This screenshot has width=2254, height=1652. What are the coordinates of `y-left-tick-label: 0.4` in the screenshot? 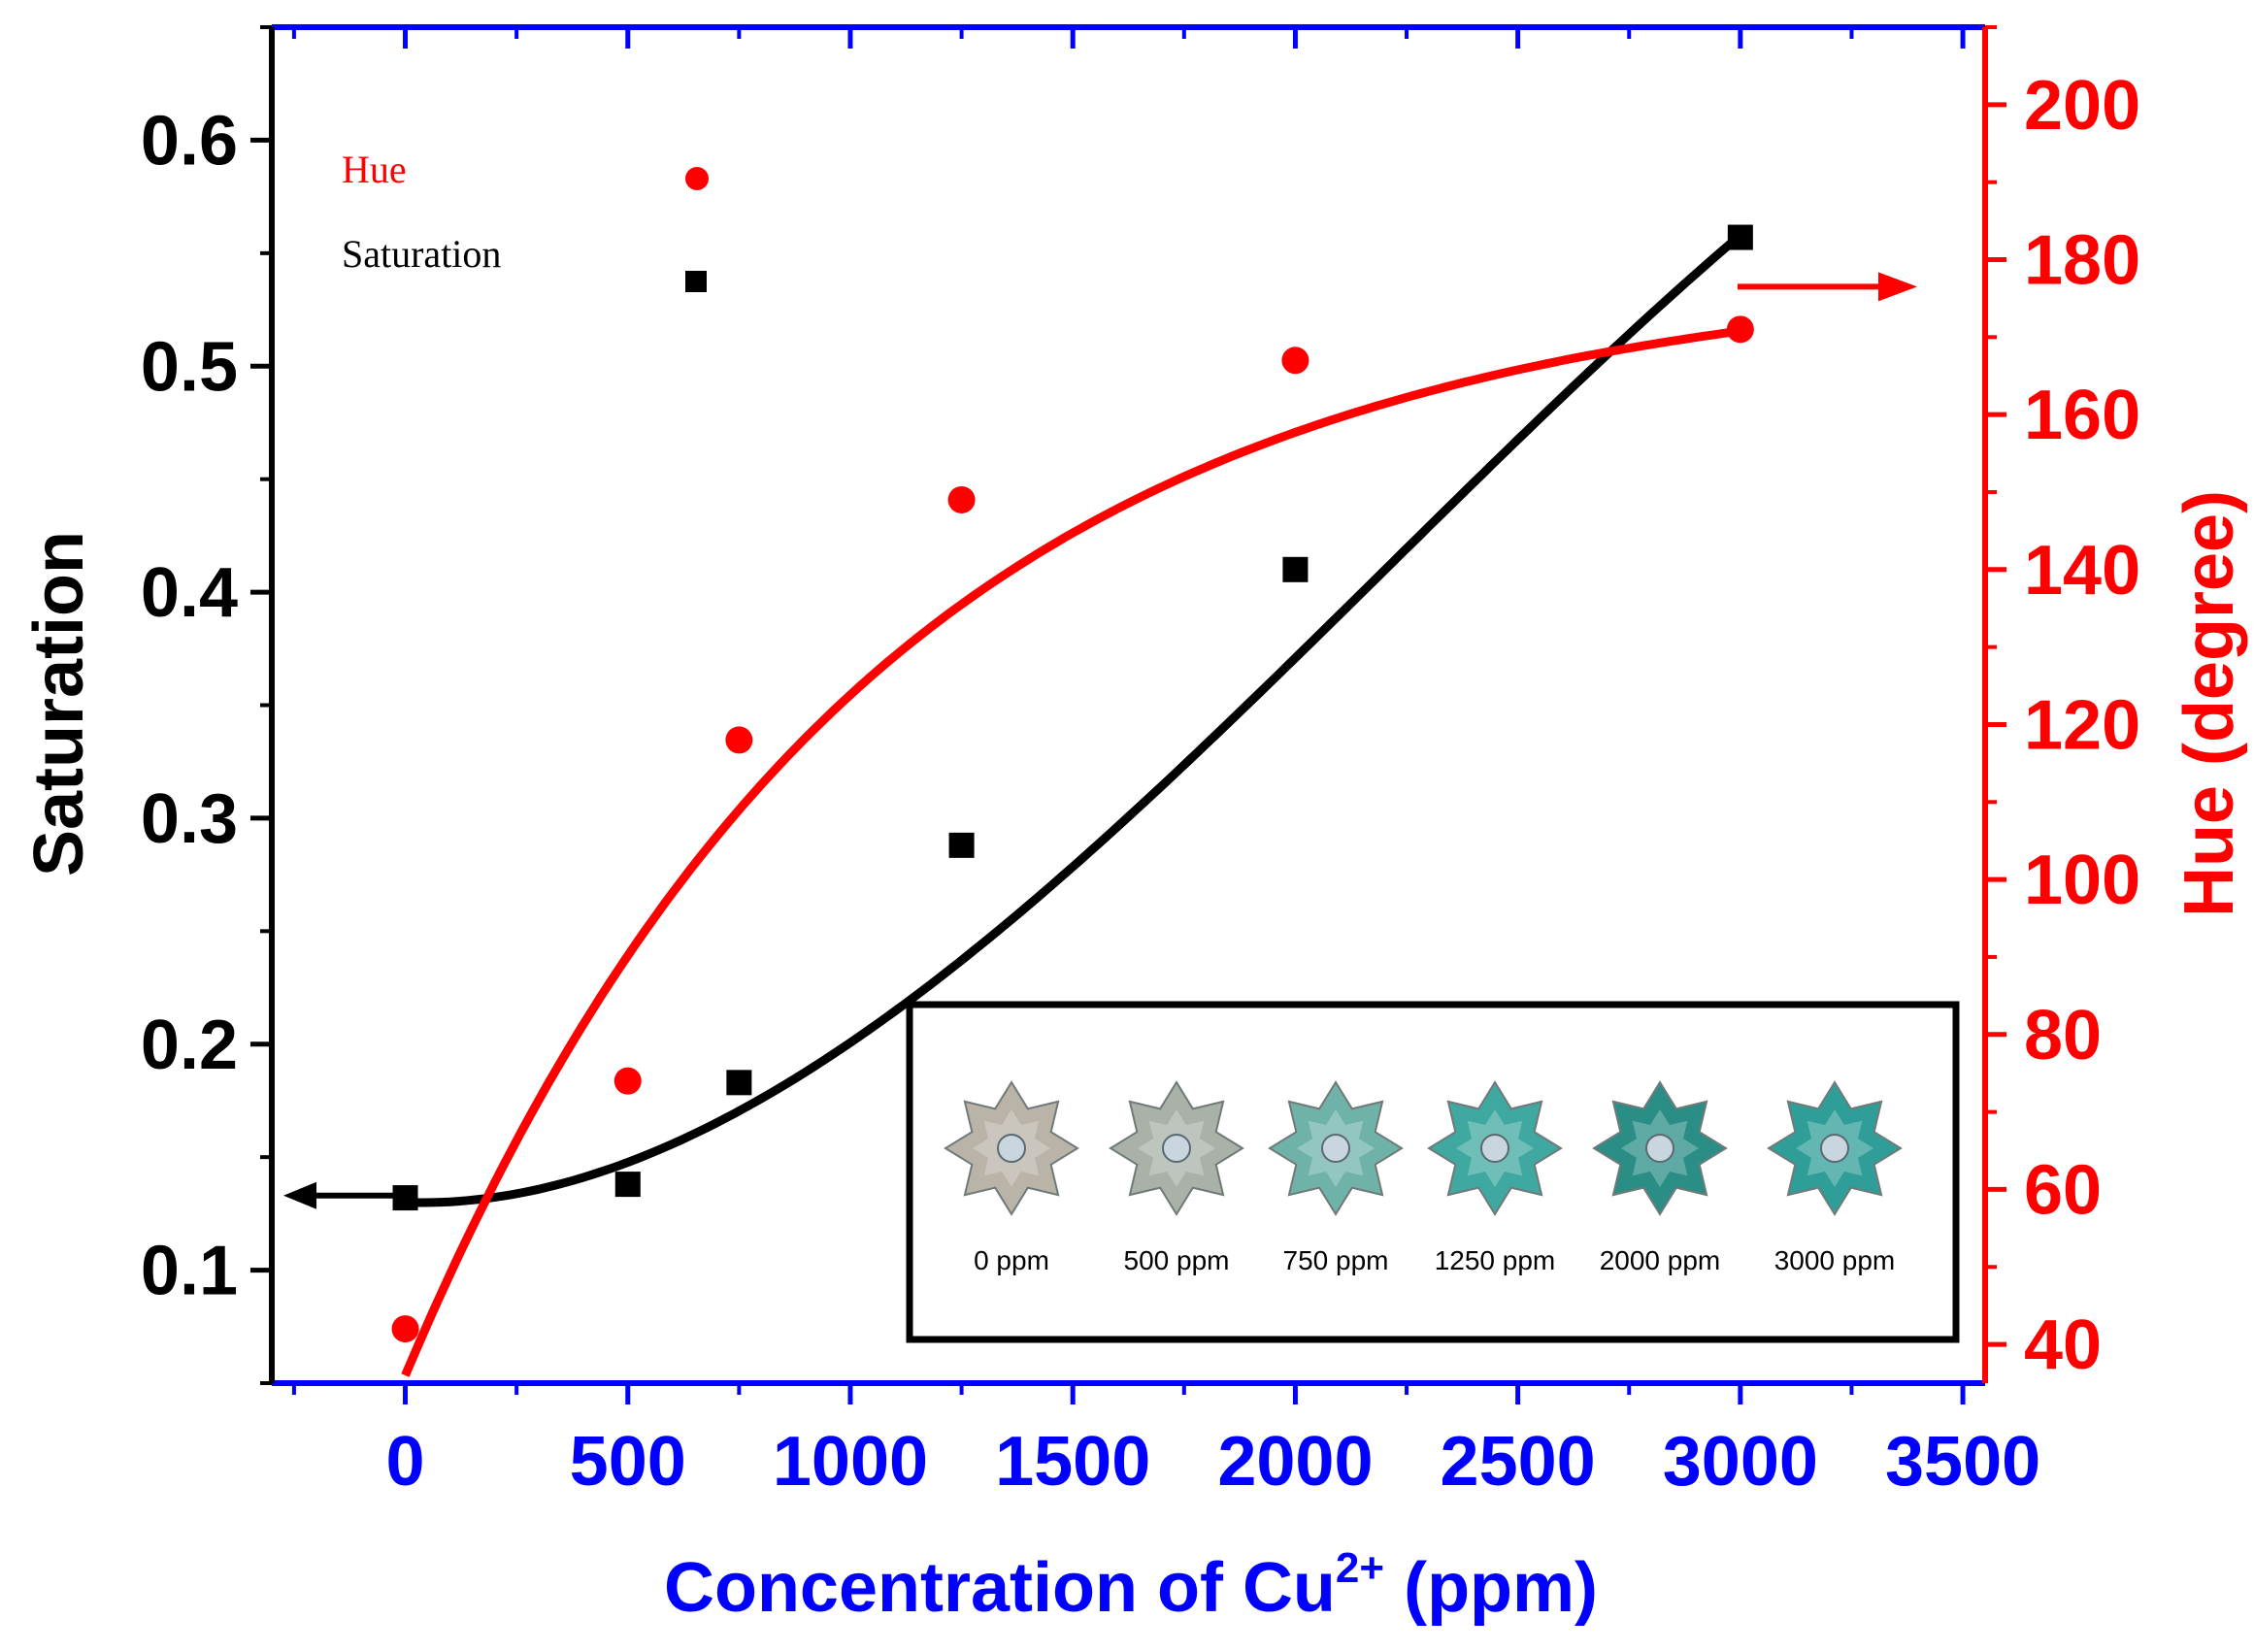 It's located at (189, 593).